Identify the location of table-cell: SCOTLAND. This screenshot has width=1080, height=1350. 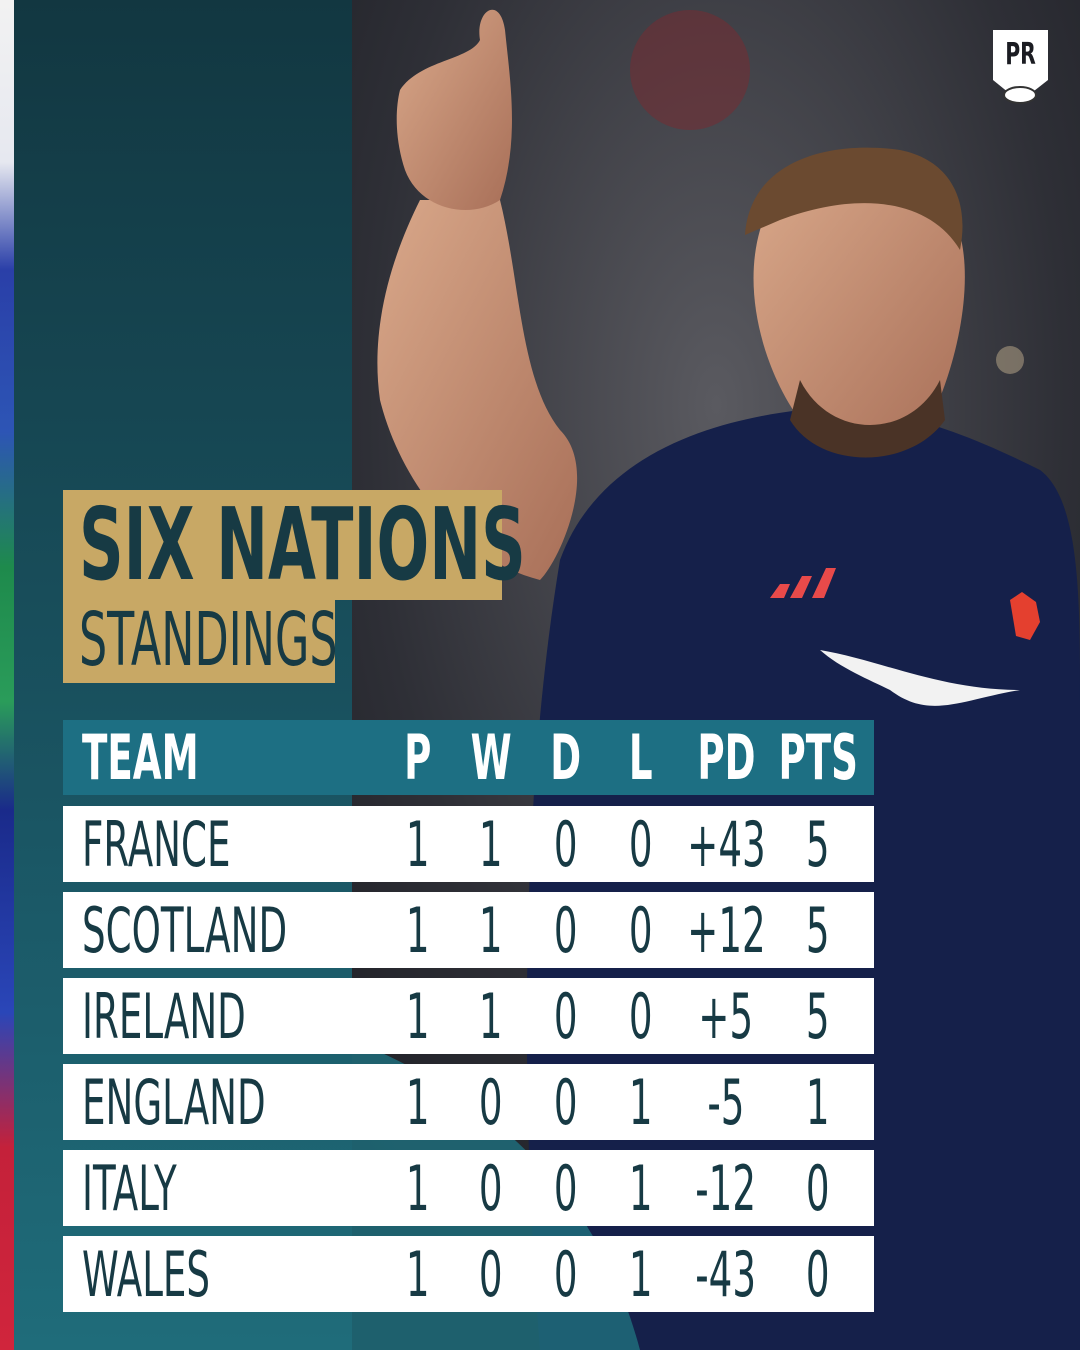
(253, 930).